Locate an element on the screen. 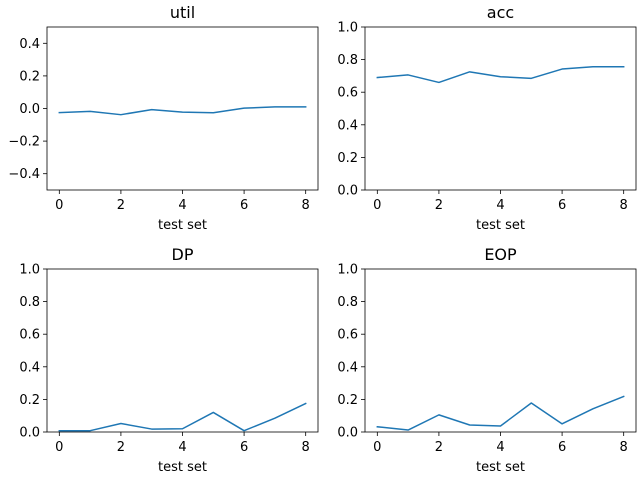 The image size is (640, 480). chart-title: DP is located at coordinates (183, 254).